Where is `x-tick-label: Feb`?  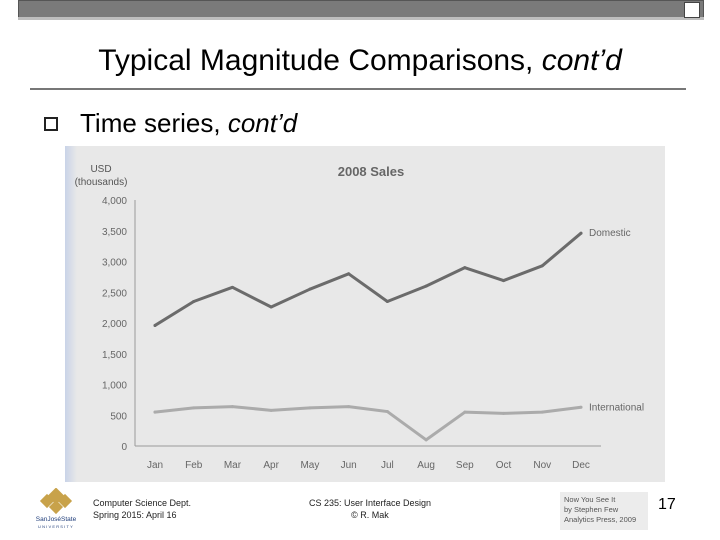
x-tick-label: Feb is located at coordinates (194, 465).